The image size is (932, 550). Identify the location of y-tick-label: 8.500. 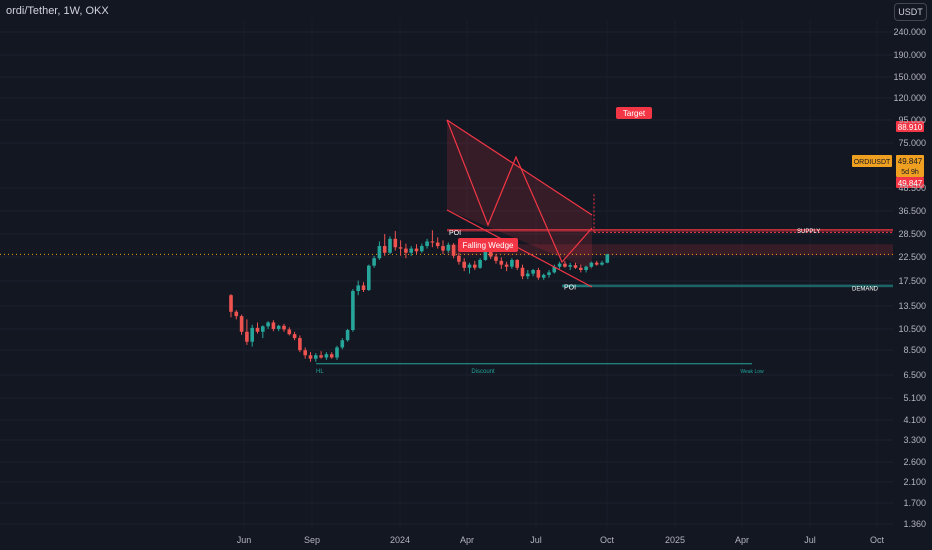
(914, 350).